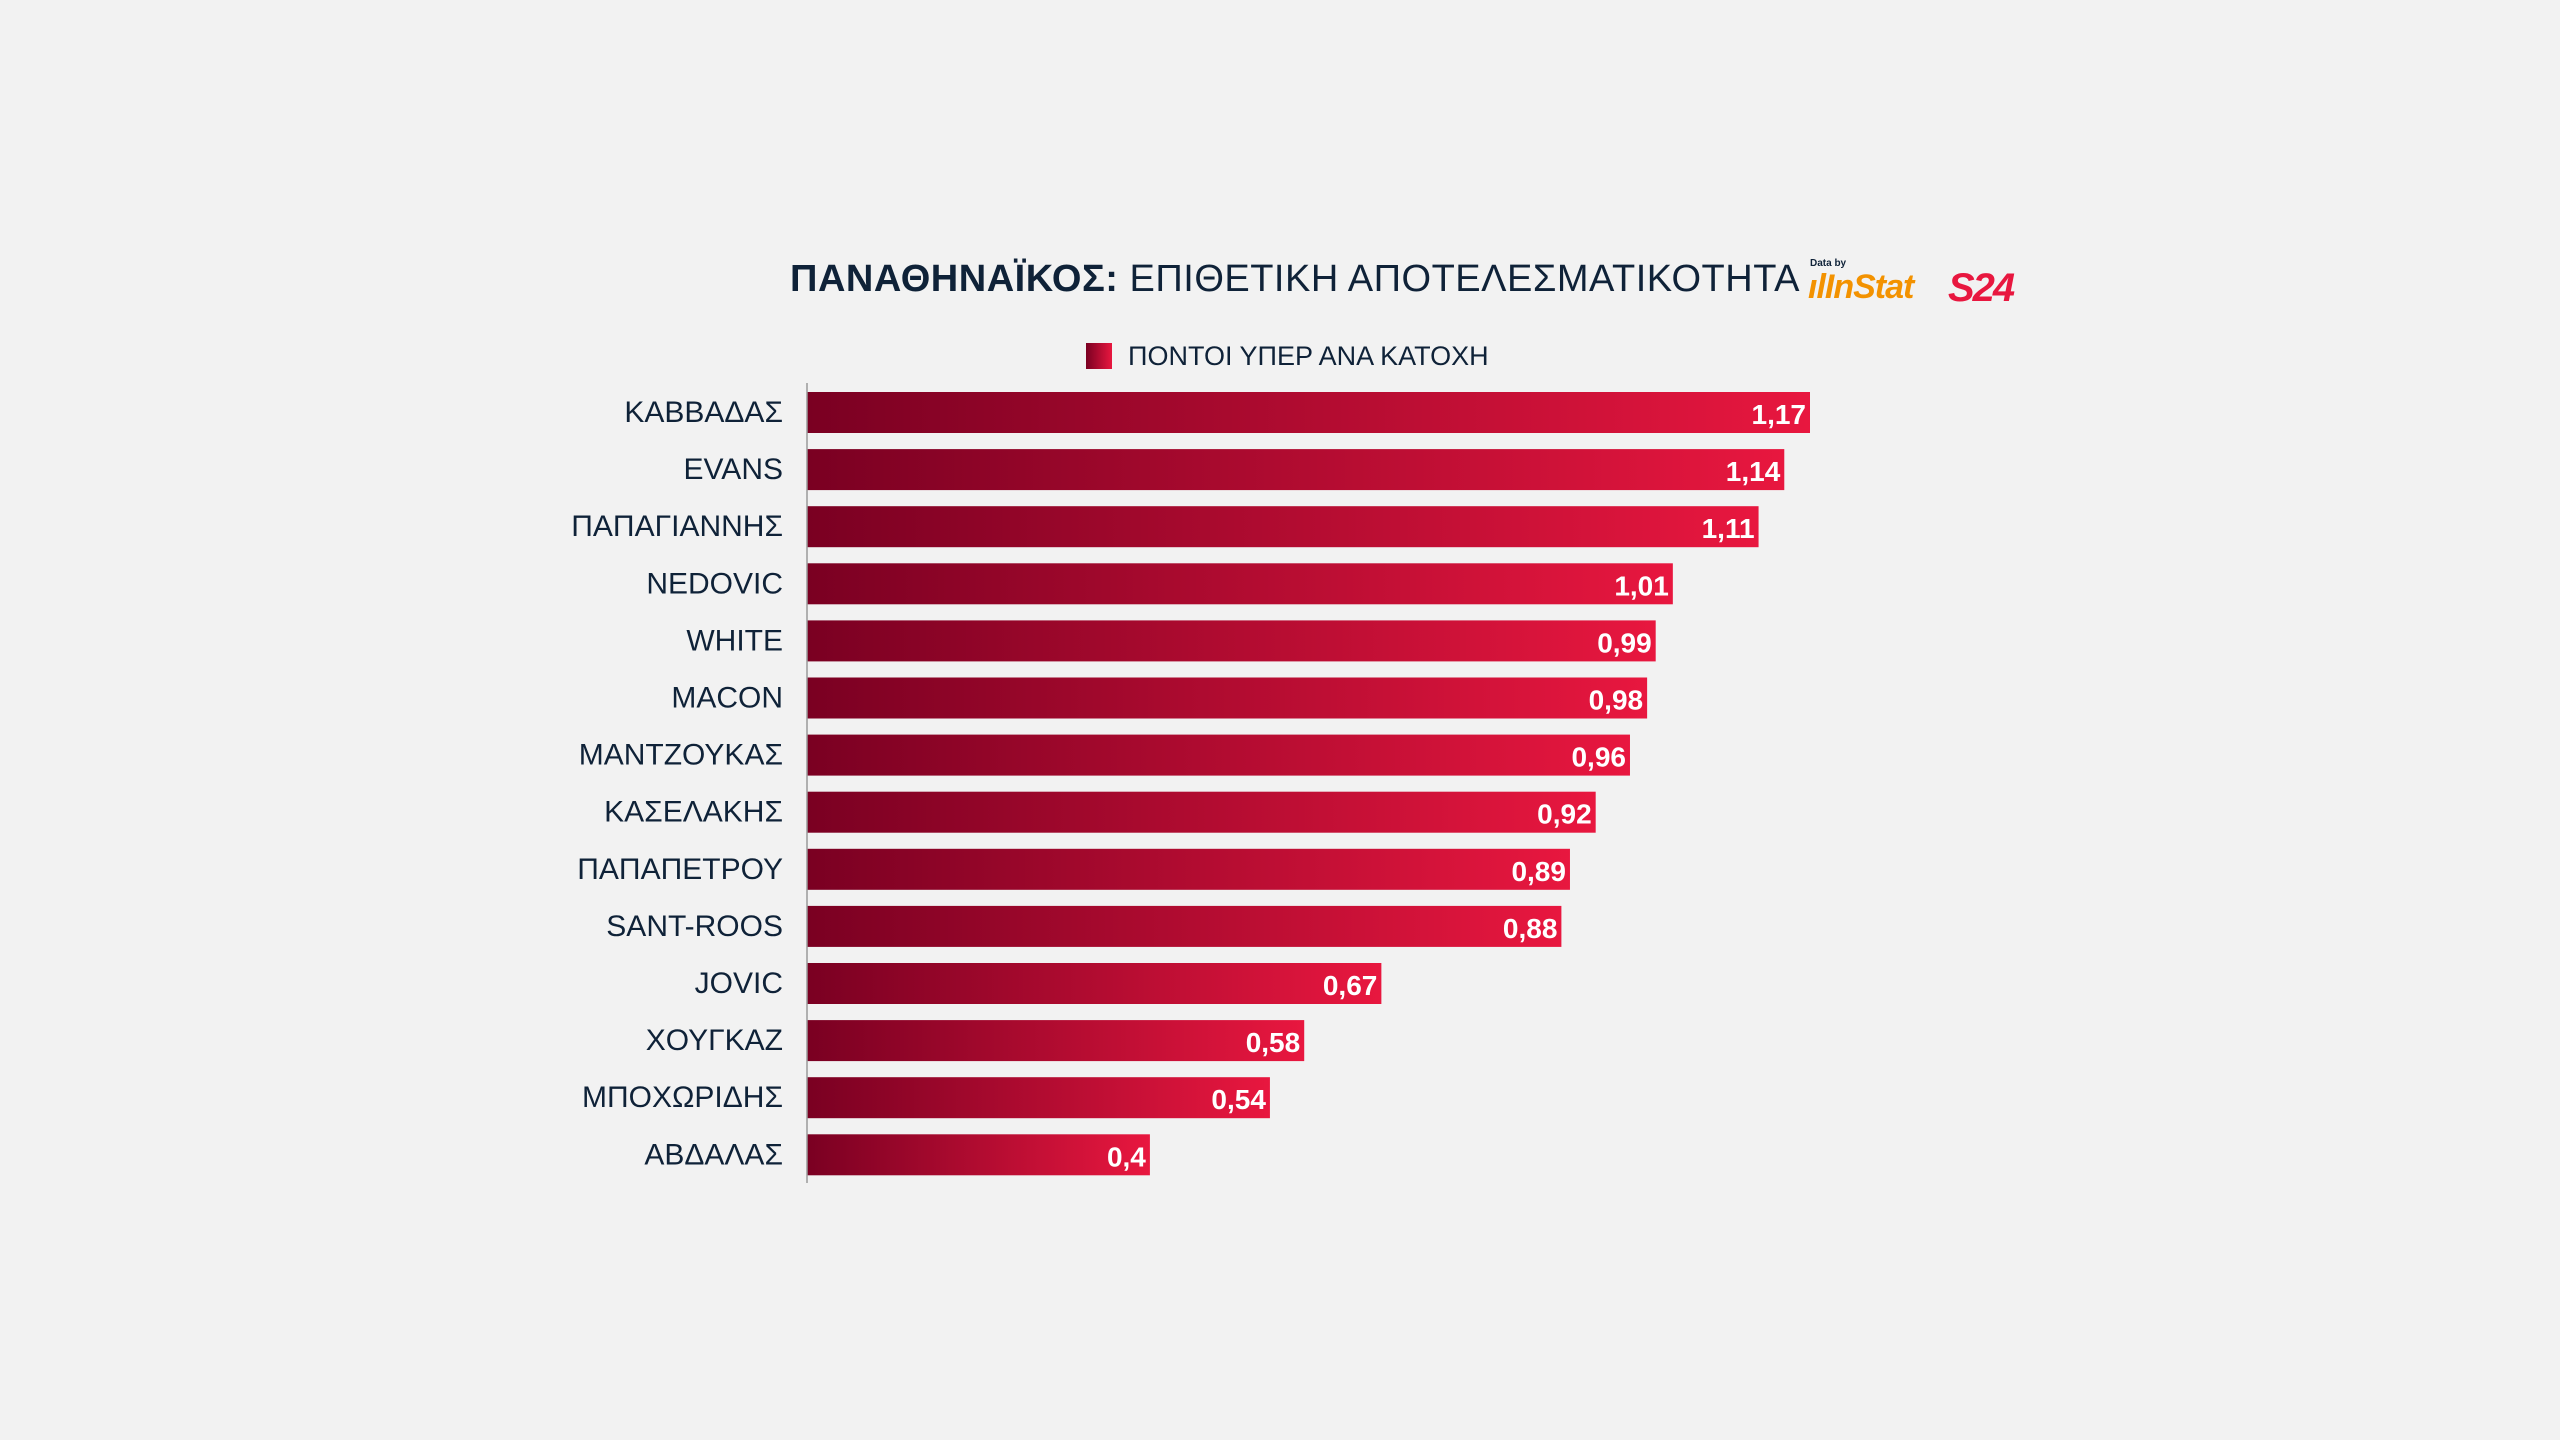 The width and height of the screenshot is (2560, 1440). What do you see at coordinates (1126, 1156) in the screenshot?
I see `value-label: 0,4` at bounding box center [1126, 1156].